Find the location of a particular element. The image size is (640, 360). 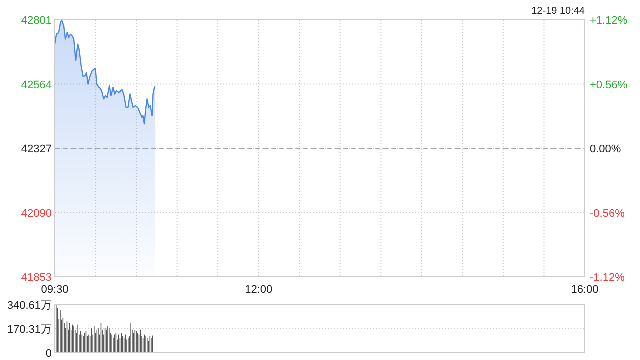

y2-tick-label: -1.12% is located at coordinates (608, 278).